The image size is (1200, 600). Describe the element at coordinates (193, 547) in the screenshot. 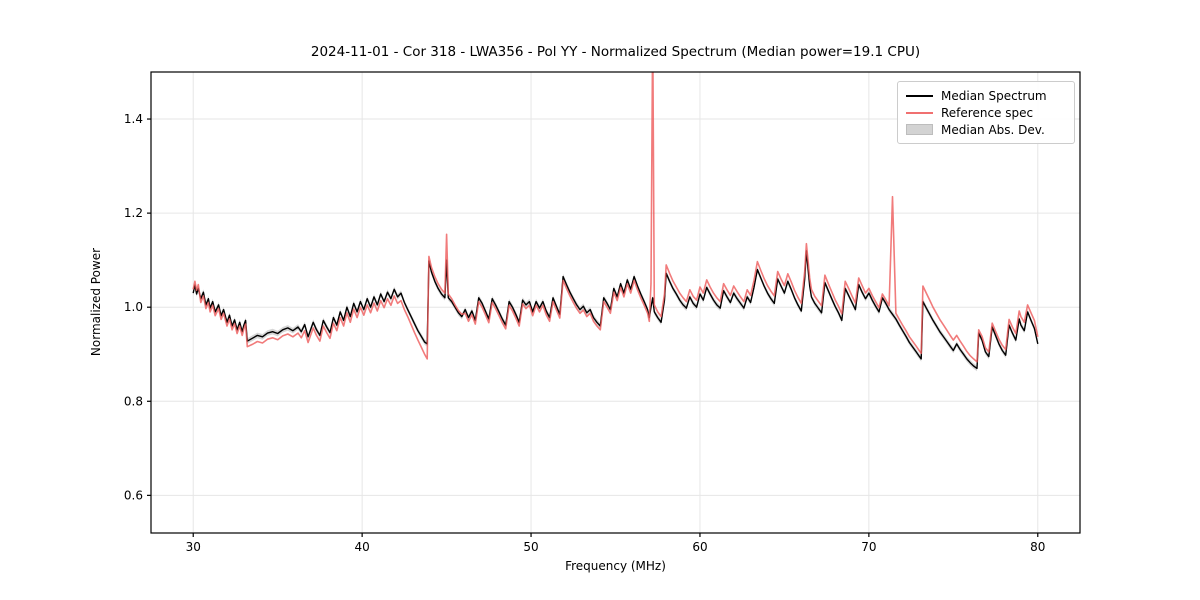

I see `x-tick-label: 30` at that location.